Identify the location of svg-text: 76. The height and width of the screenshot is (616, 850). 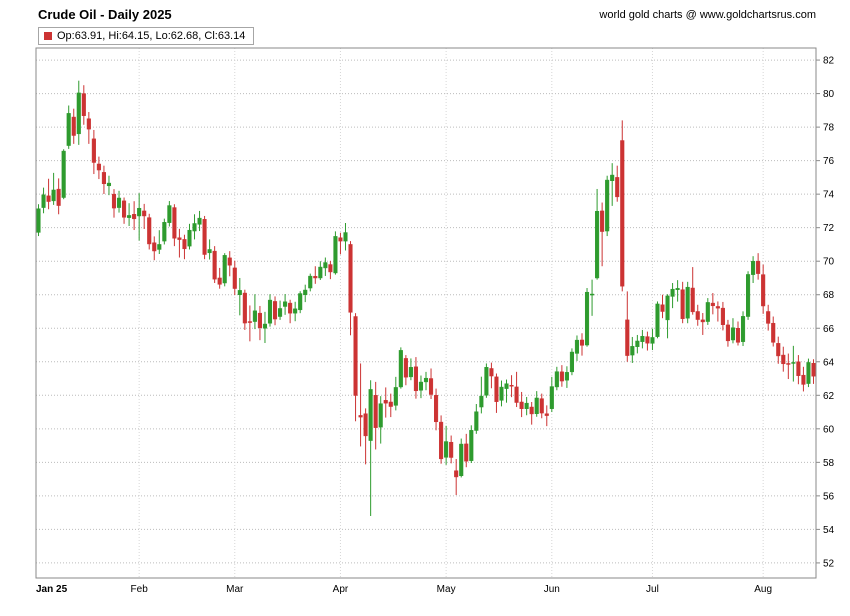
(829, 161).